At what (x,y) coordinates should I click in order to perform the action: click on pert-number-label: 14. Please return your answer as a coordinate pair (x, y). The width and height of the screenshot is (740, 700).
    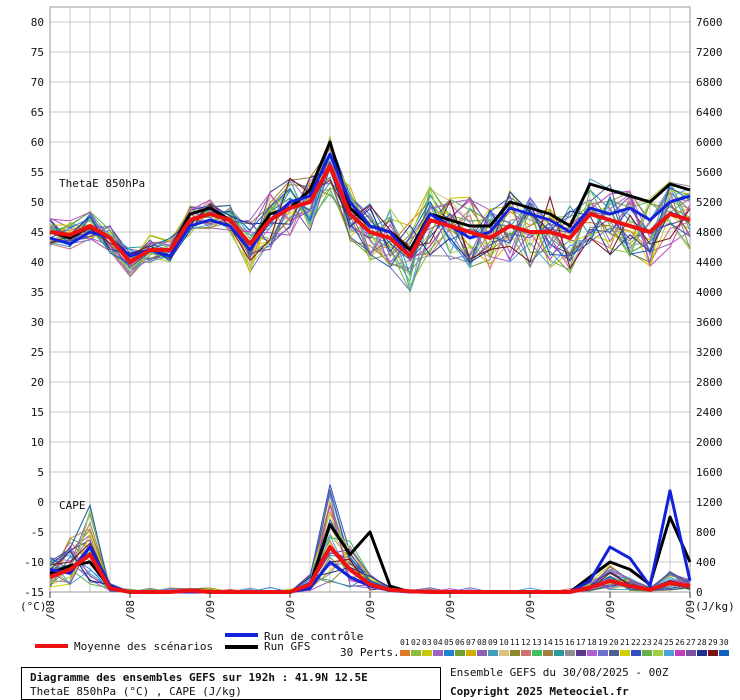
    Looking at the image, I should click on (548, 642).